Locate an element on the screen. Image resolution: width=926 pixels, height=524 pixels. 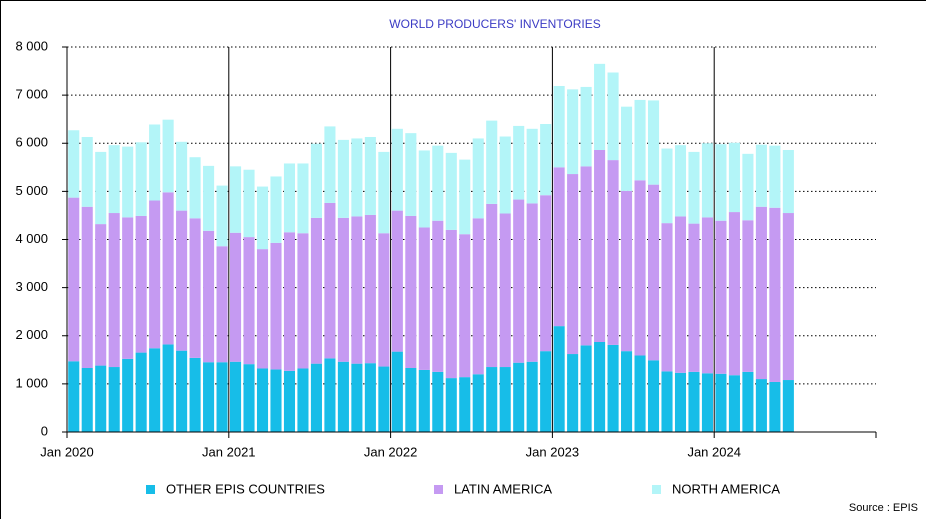
y-tick-label: 5 000 is located at coordinates (31, 190).